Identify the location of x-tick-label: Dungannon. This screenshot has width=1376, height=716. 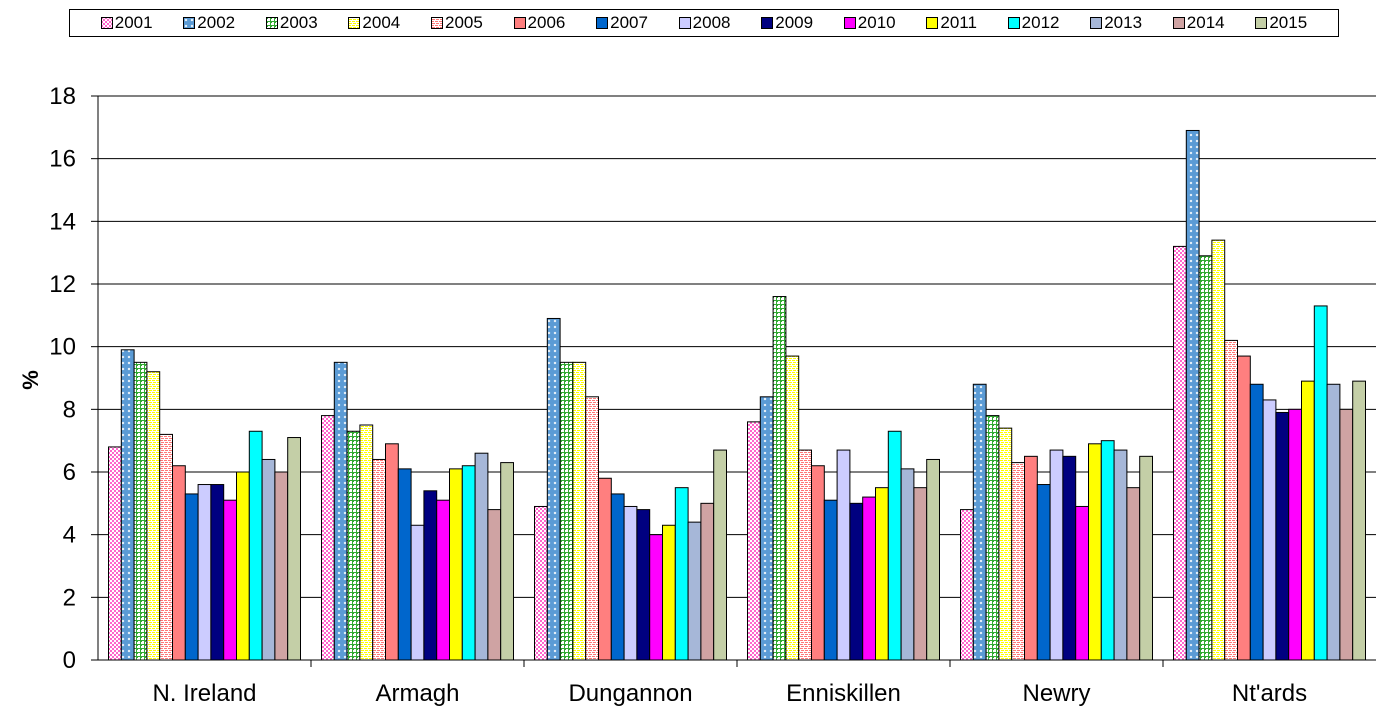
(630, 693).